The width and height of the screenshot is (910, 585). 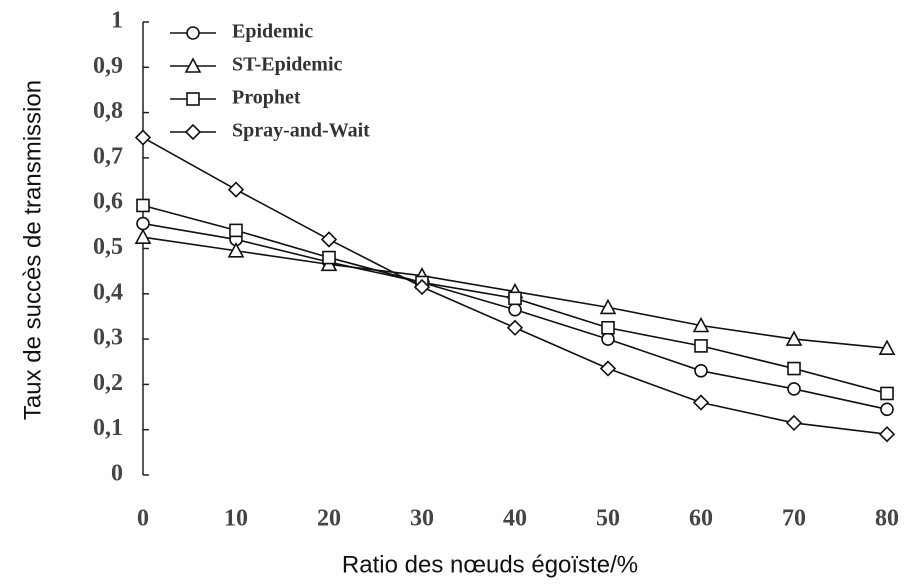 I want to click on y-tick-label: 1, so click(x=117, y=21).